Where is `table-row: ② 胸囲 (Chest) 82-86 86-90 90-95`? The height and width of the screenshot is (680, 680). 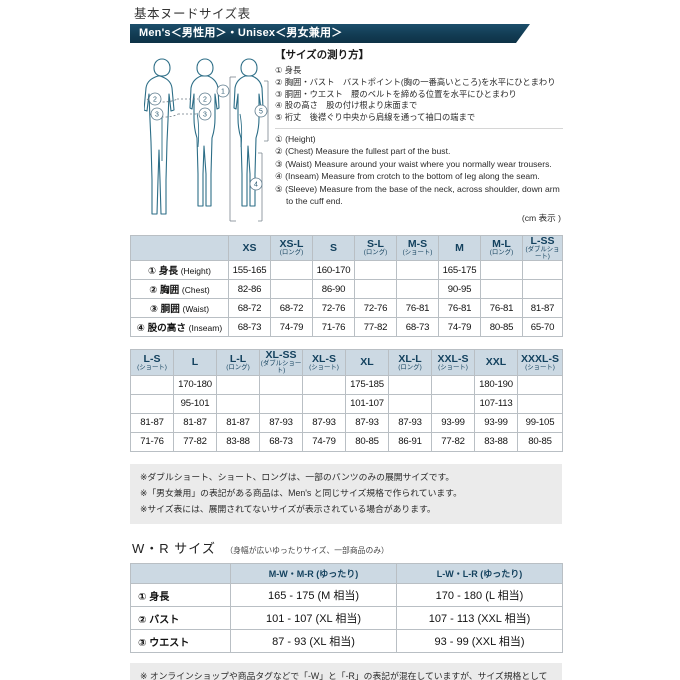
table-row: ② 胸囲 (Chest) 82-86 86-90 90-95 is located at coordinates (346, 289).